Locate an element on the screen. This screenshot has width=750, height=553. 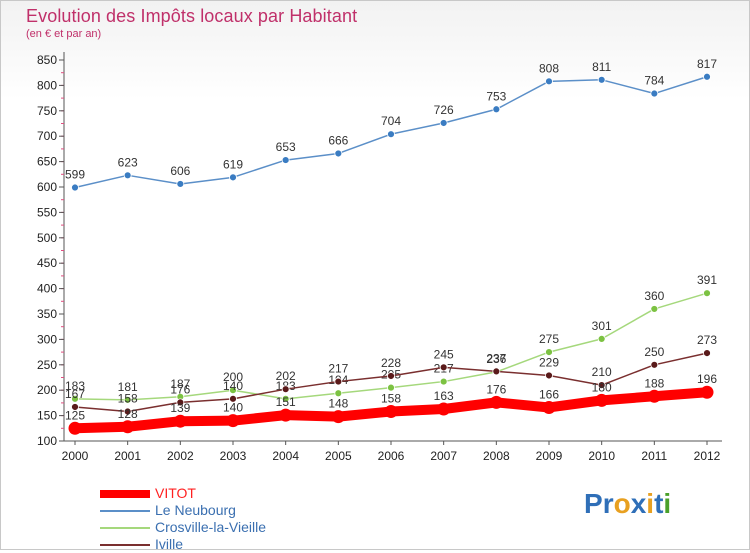
data-label-le-neubourg: 599 is located at coordinates (75, 175).